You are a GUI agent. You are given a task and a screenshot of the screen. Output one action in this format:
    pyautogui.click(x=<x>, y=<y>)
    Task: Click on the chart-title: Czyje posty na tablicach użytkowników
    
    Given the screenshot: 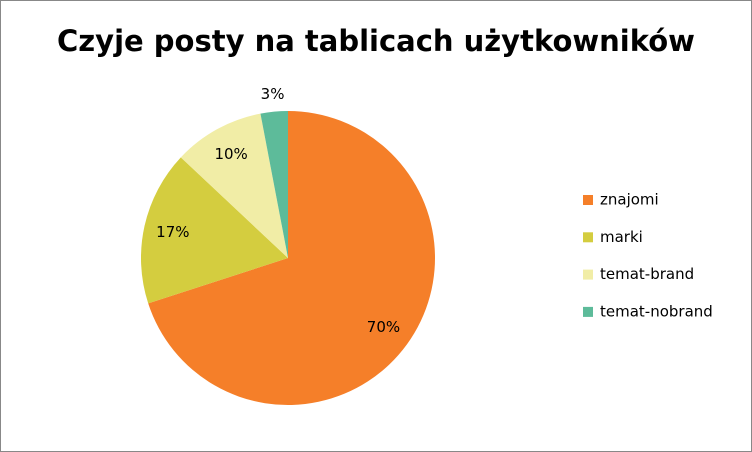 What is the action you would take?
    pyautogui.click(x=376, y=41)
    